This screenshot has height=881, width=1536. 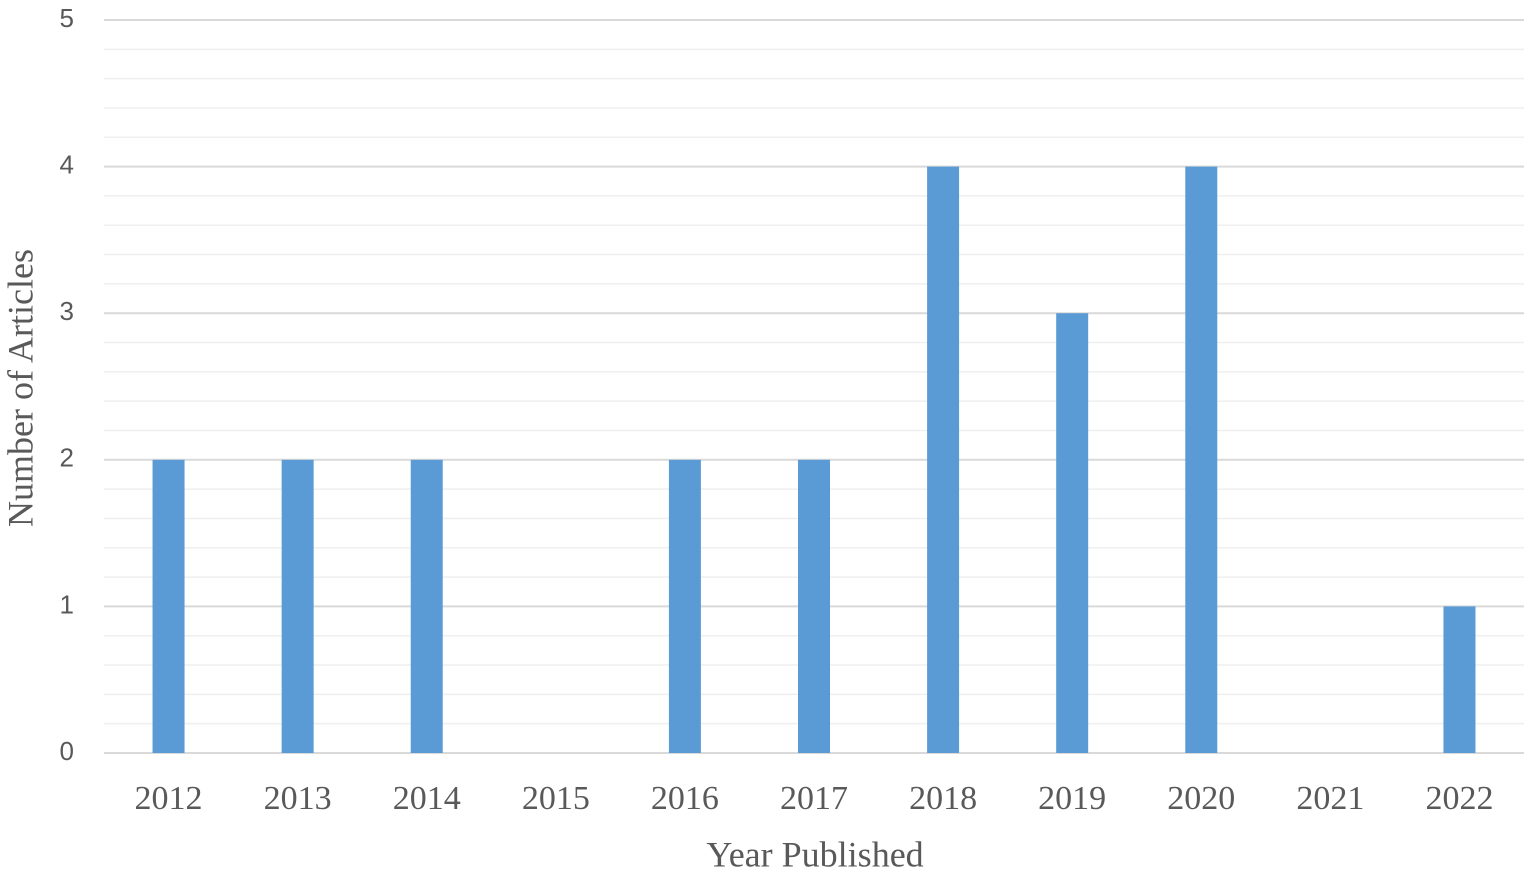 I want to click on x-tick-label: 2017, so click(x=814, y=798).